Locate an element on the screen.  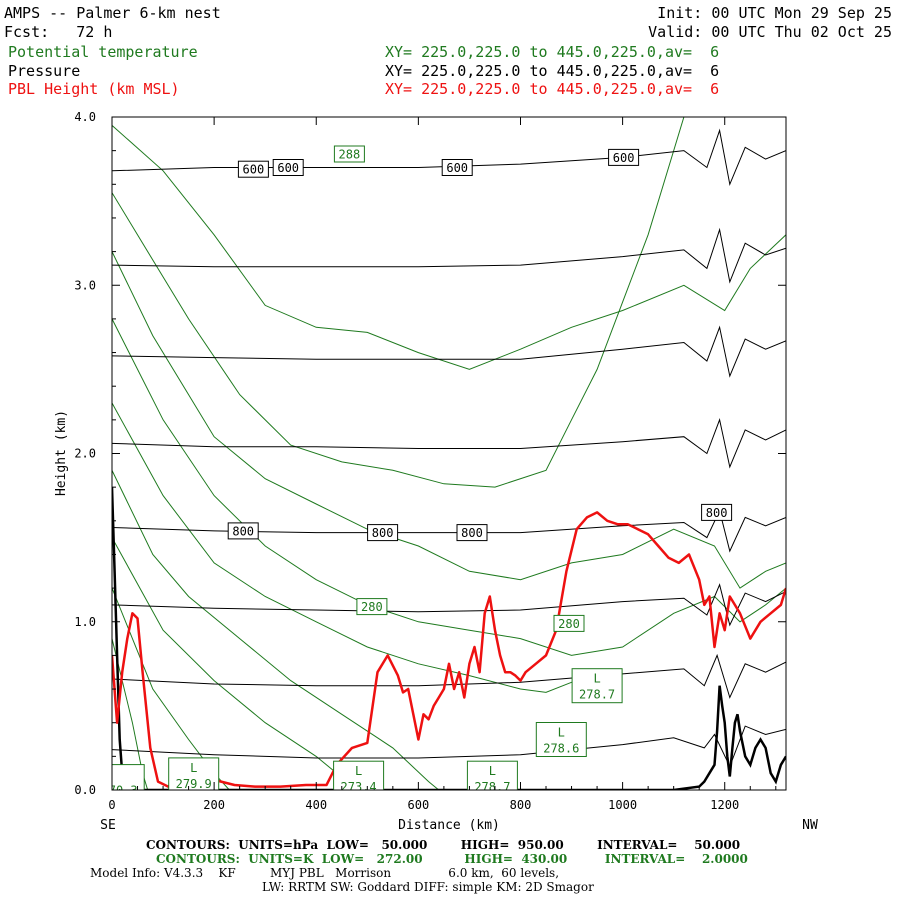
theta-label-0: 288 is located at coordinates (349, 154).